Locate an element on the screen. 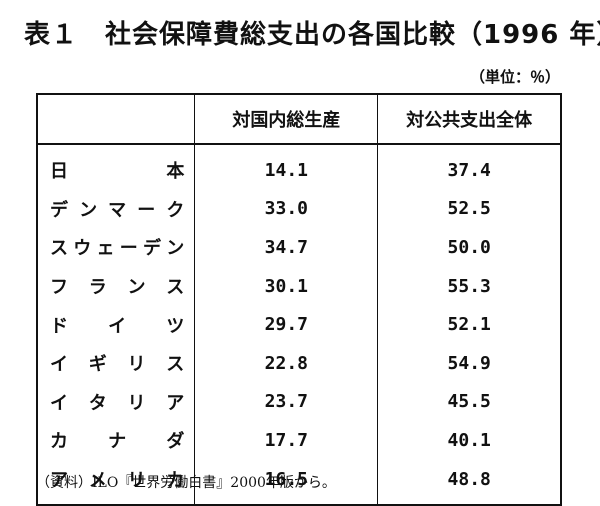  table-row: イギリス 22.8 54.9 is located at coordinates (299, 363).